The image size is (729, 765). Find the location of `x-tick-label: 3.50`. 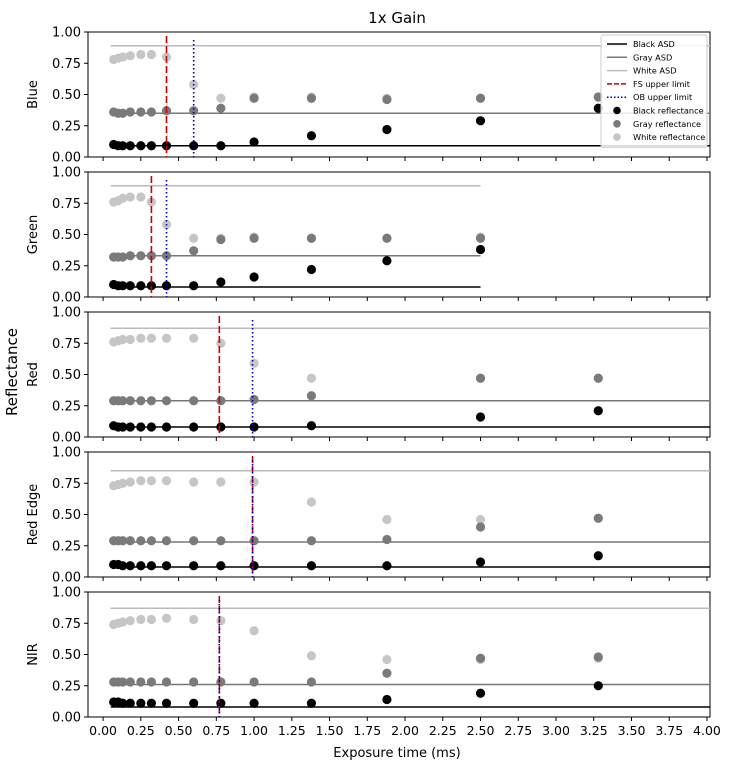

x-tick-label: 3.50 is located at coordinates (632, 730).